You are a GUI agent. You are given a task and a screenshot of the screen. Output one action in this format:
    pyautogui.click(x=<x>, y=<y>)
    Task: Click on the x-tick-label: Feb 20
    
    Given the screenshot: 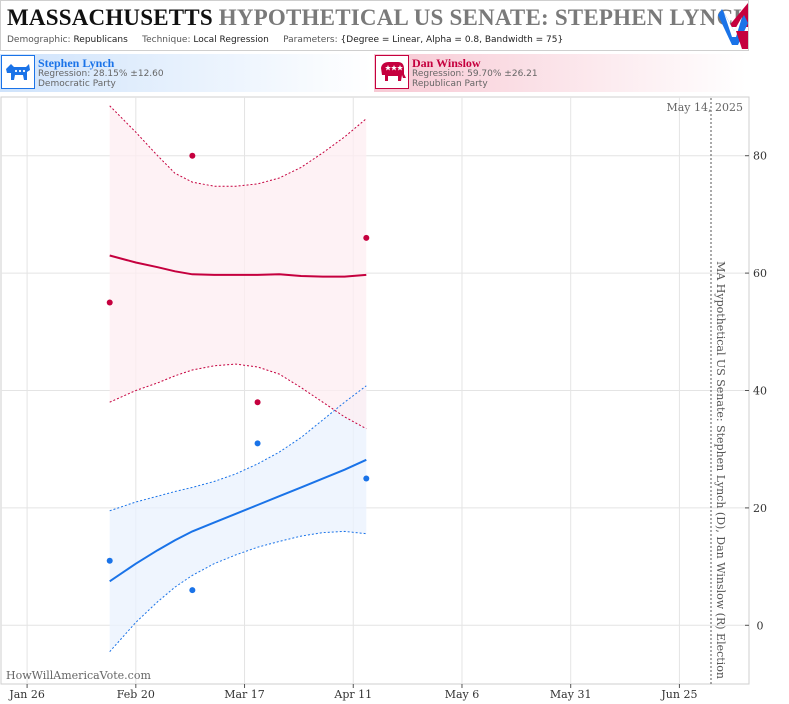 What is the action you would take?
    pyautogui.click(x=136, y=694)
    